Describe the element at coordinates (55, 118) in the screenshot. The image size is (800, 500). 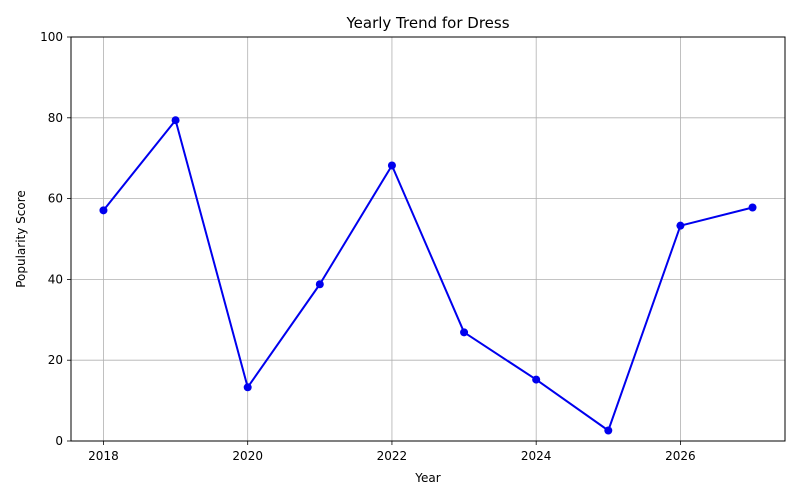
I see `y-tick-label: 80` at that location.